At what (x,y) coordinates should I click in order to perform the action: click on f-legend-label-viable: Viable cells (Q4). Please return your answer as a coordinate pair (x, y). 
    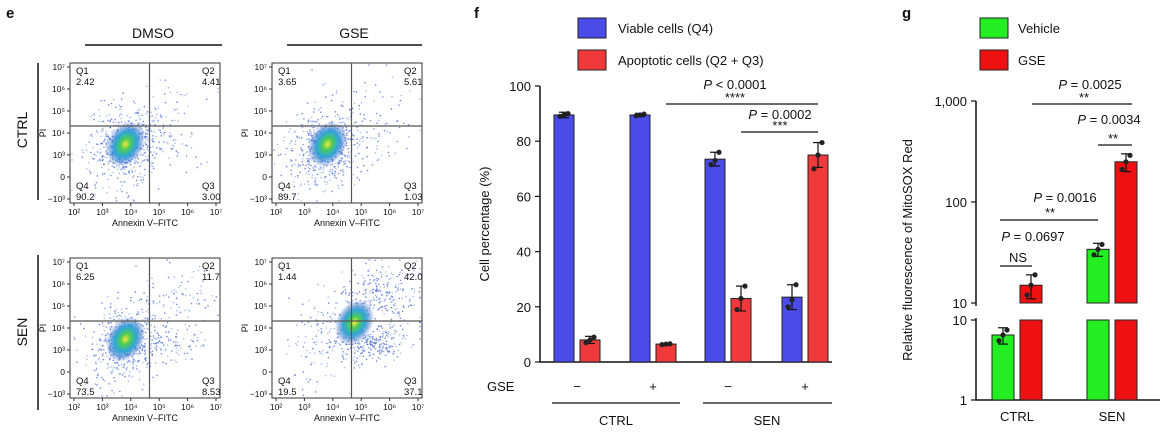
    Looking at the image, I should click on (665, 28).